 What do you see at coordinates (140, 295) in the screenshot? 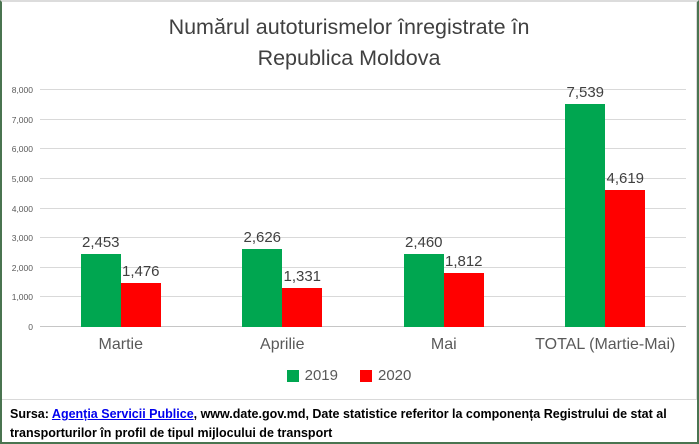
I see `bar-2020: 1,476` at bounding box center [140, 295].